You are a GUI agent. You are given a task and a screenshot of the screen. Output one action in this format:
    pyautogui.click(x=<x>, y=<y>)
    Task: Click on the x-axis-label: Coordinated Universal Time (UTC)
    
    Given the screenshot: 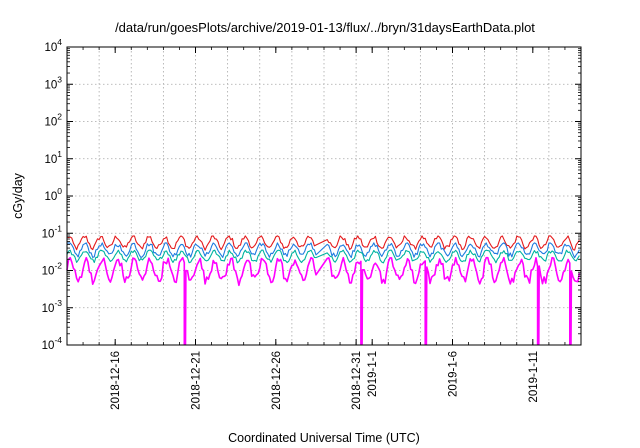 What is the action you would take?
    pyautogui.click(x=324, y=438)
    